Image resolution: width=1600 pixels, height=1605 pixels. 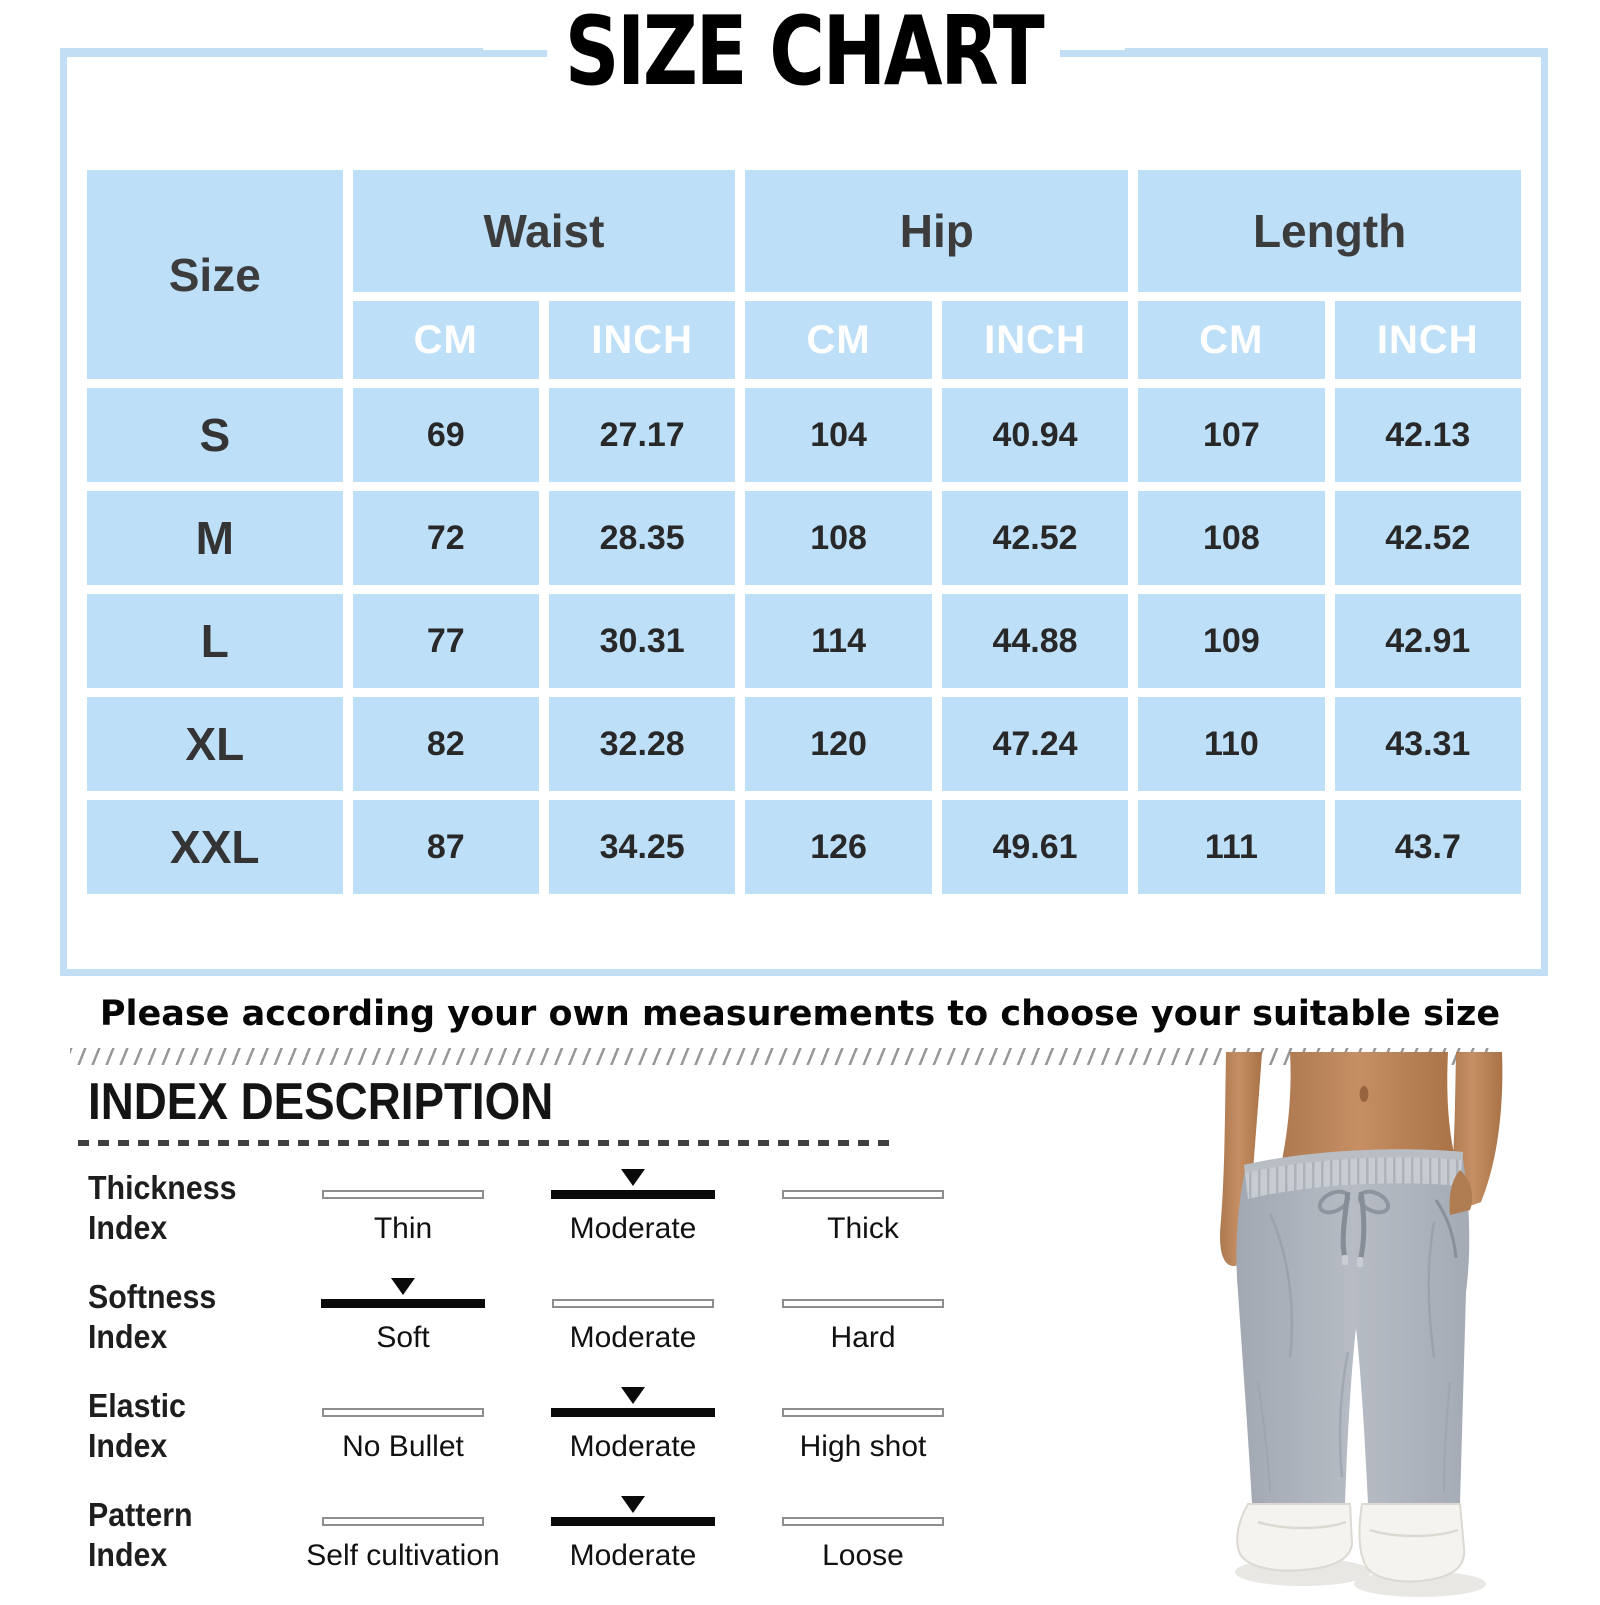 What do you see at coordinates (1427, 847) in the screenshot?
I see `measurement-cell: 43.7` at bounding box center [1427, 847].